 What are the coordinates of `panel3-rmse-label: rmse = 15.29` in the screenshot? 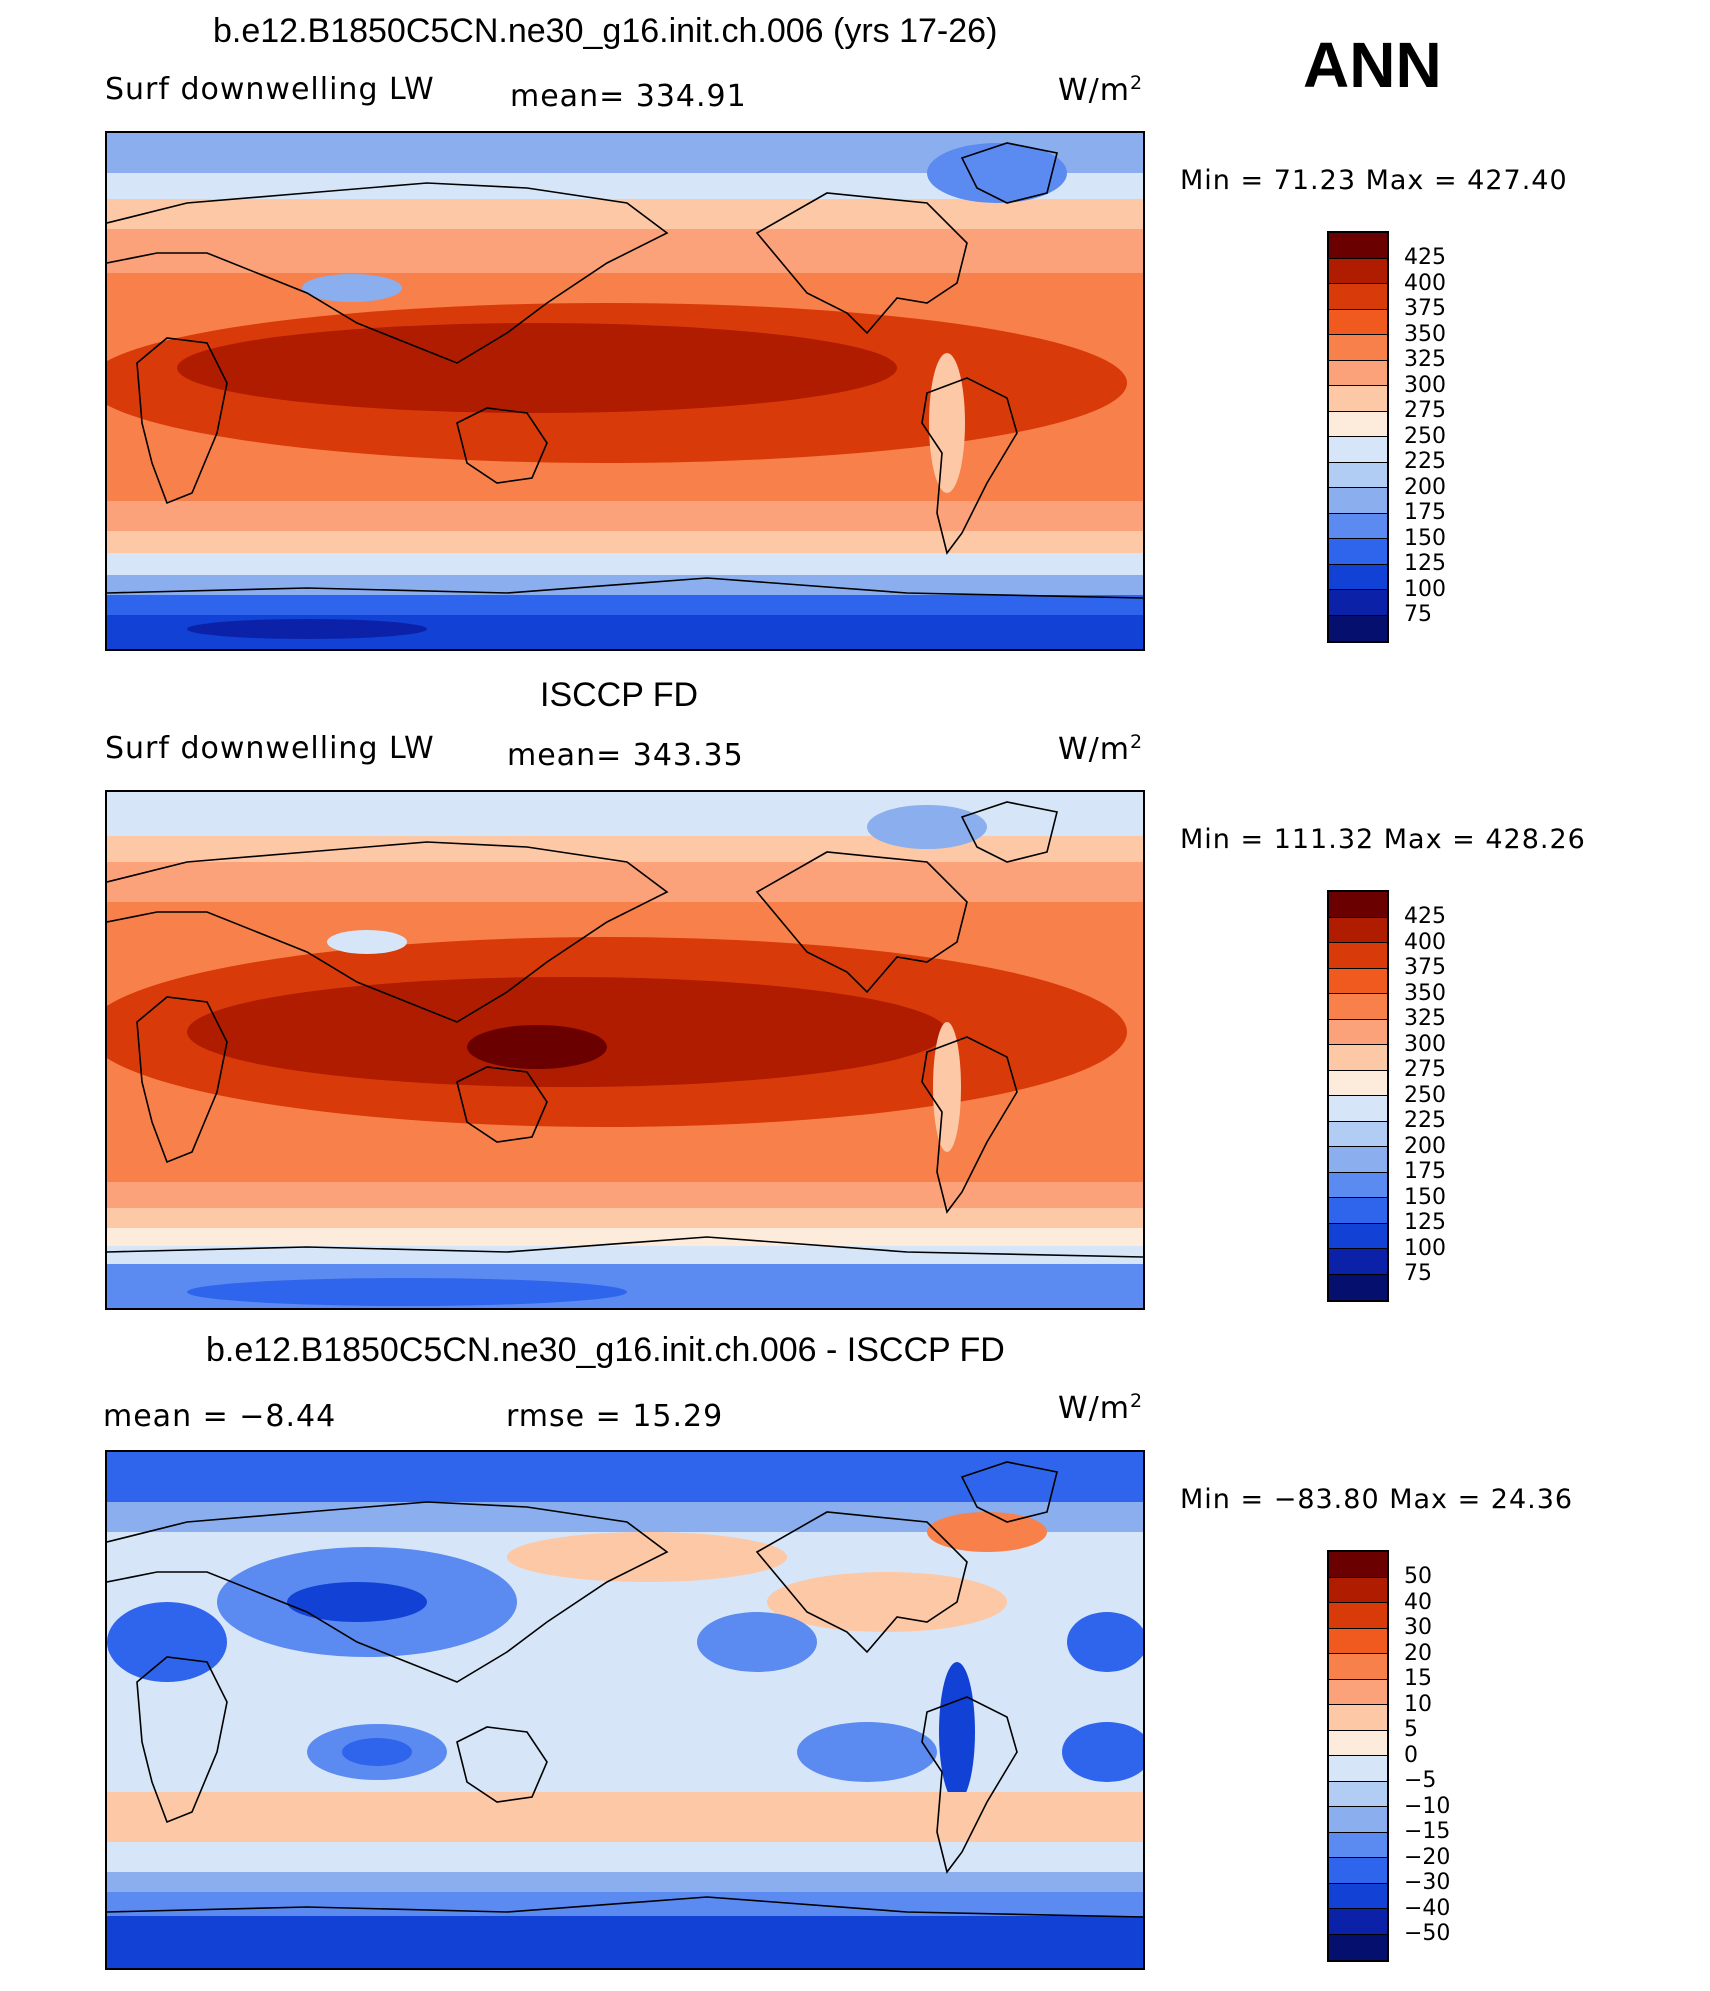 It's located at (615, 1416).